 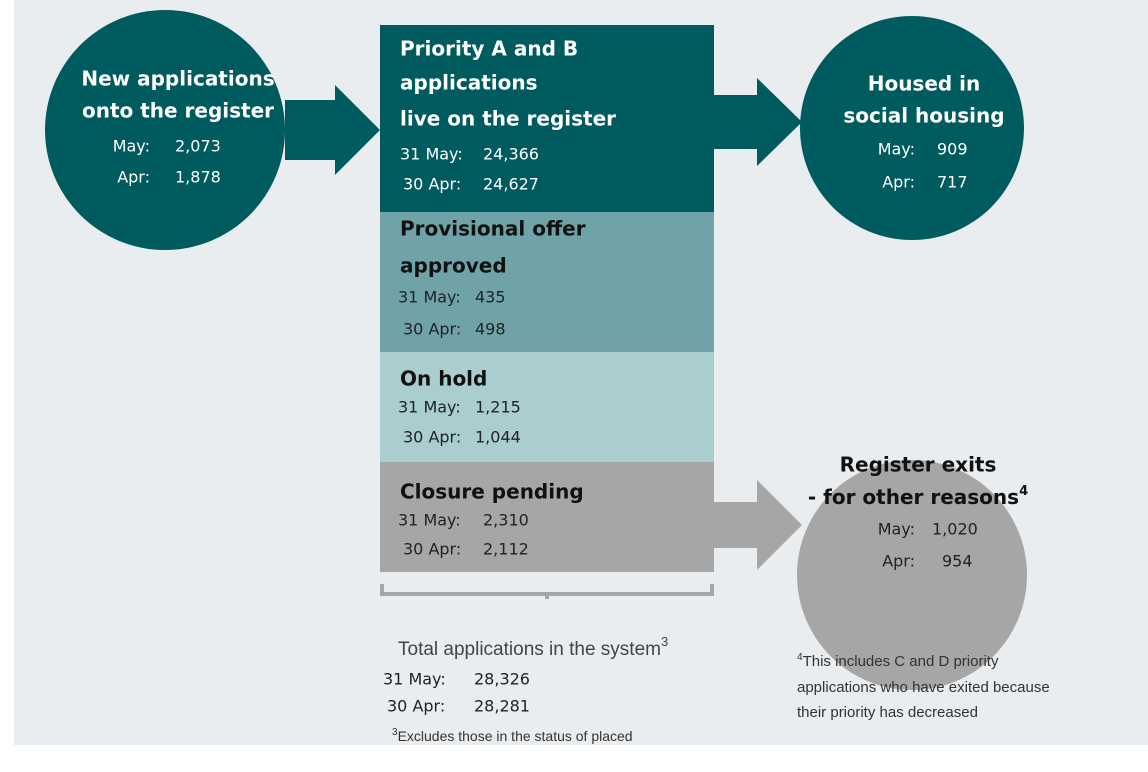 What do you see at coordinates (198, 177) in the screenshot?
I see `value: 1,878` at bounding box center [198, 177].